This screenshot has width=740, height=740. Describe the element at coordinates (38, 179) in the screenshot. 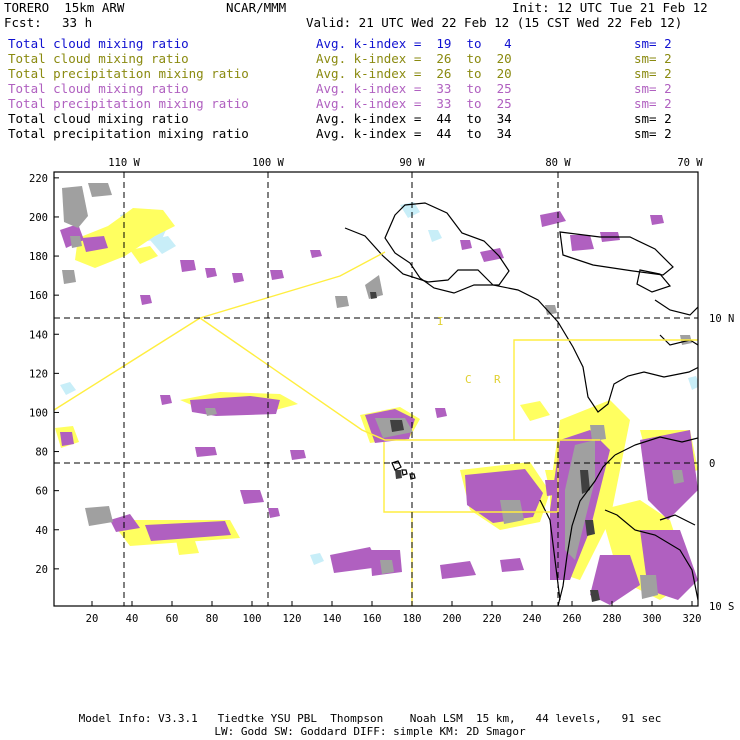

I see `y-tick-label: 220` at that location.